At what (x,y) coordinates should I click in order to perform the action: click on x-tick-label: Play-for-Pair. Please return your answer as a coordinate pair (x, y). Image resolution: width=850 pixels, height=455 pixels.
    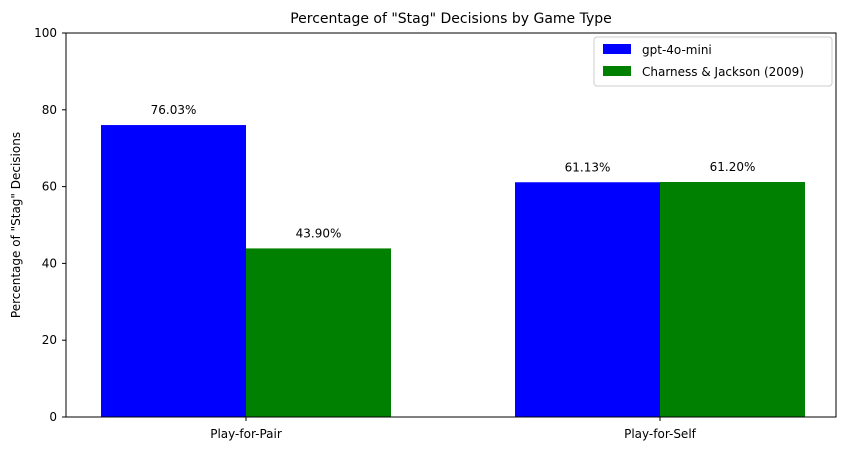
    Looking at the image, I should click on (246, 434).